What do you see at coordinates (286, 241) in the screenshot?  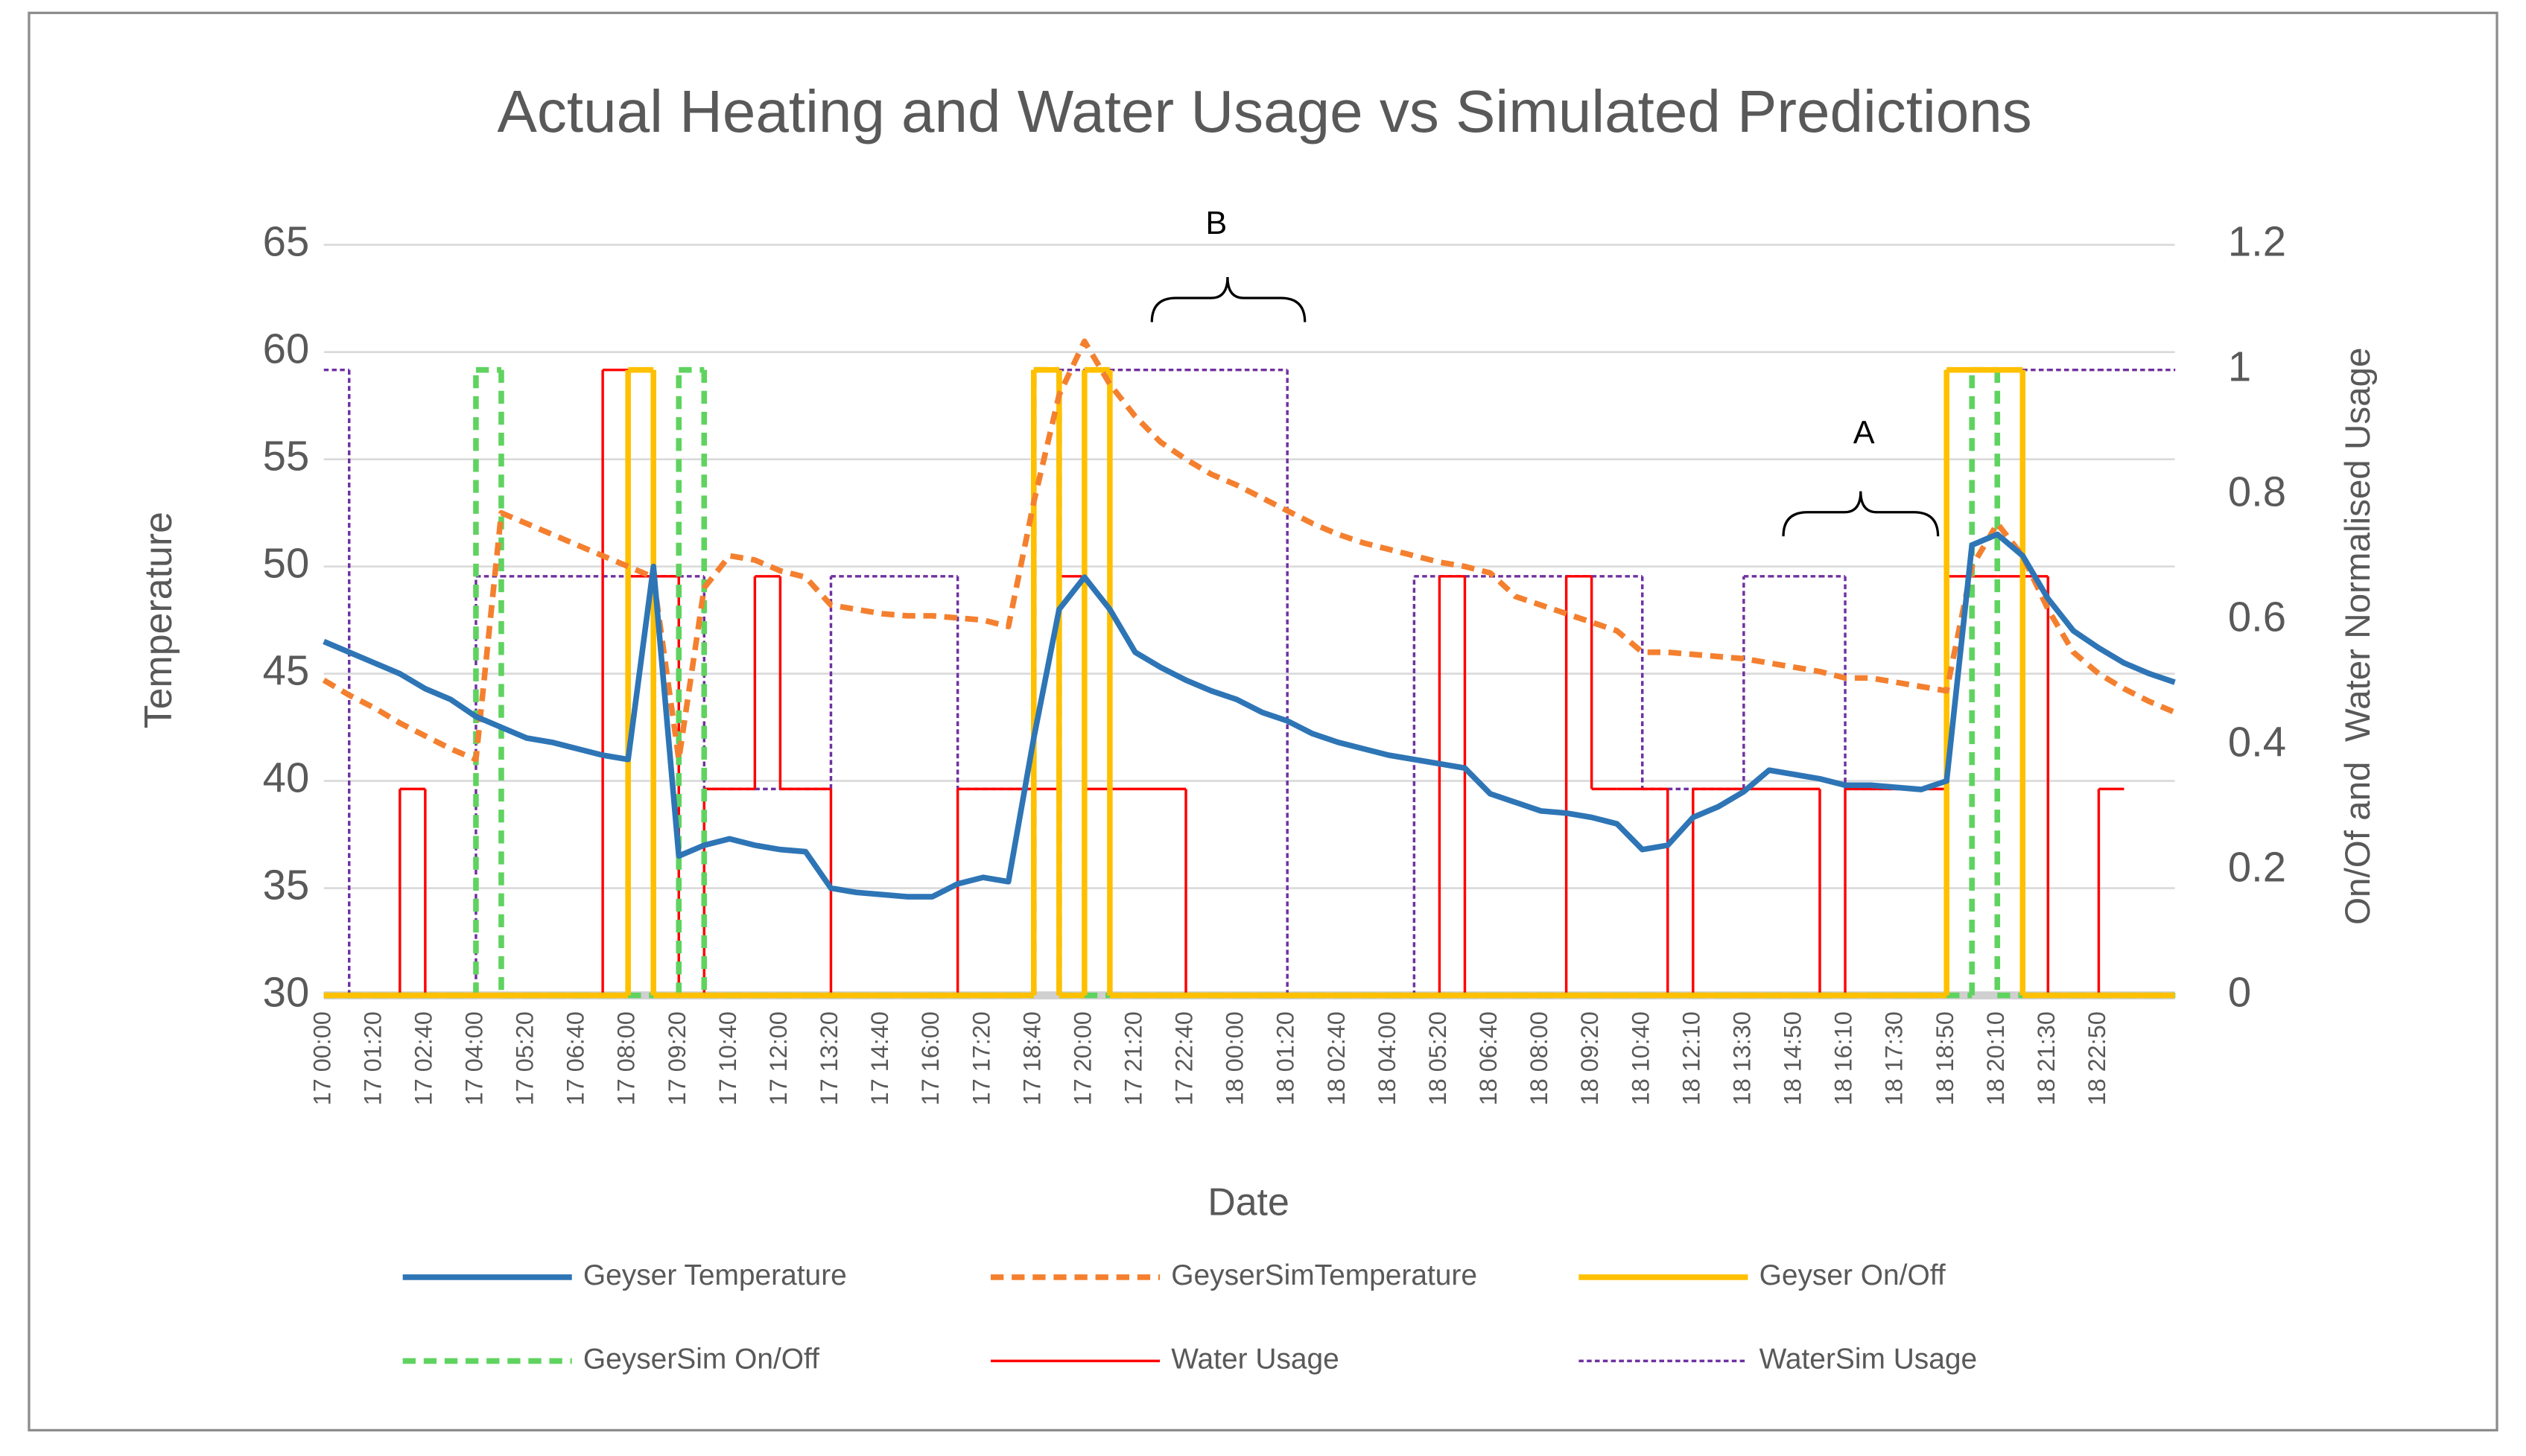 I see `y-tick-label: 65` at bounding box center [286, 241].